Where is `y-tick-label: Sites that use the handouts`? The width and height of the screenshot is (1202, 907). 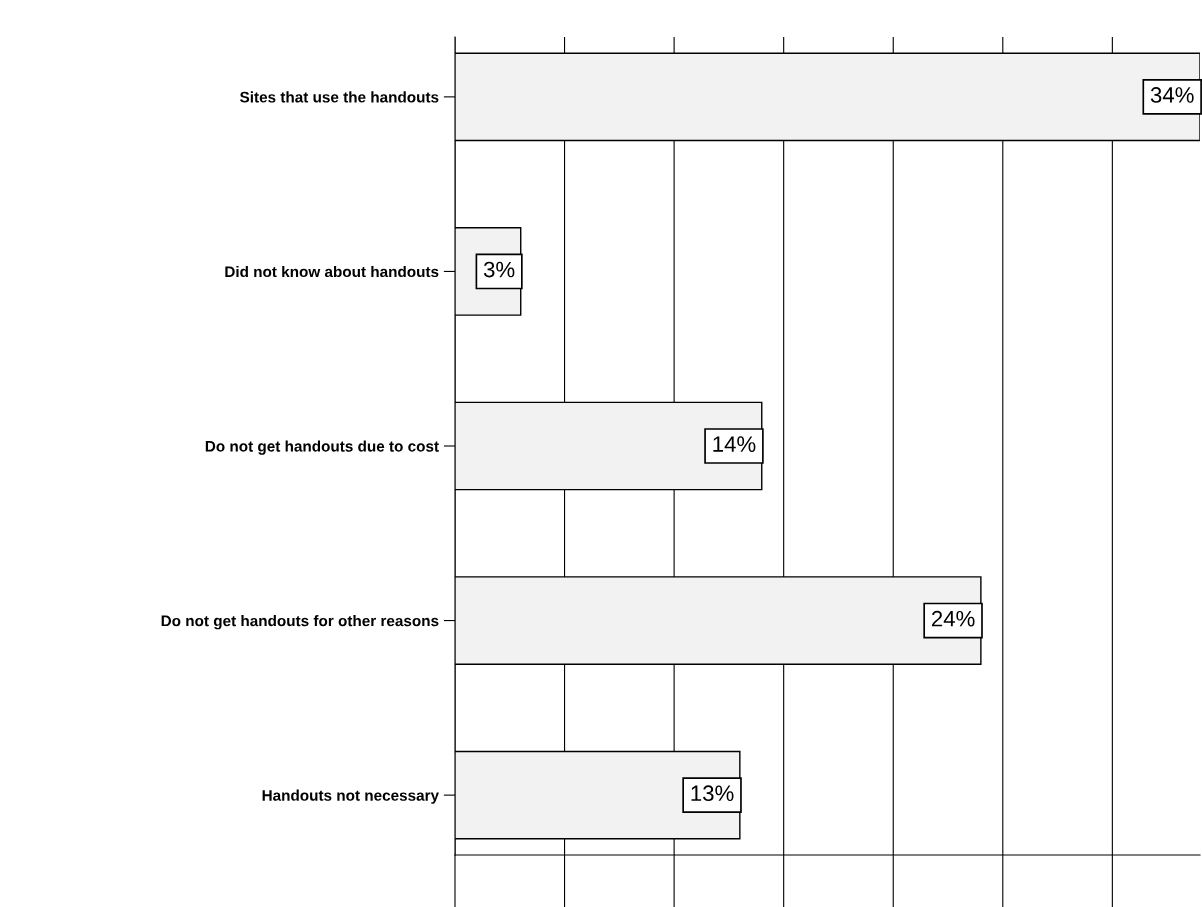
y-tick-label: Sites that use the handouts is located at coordinates (339, 97).